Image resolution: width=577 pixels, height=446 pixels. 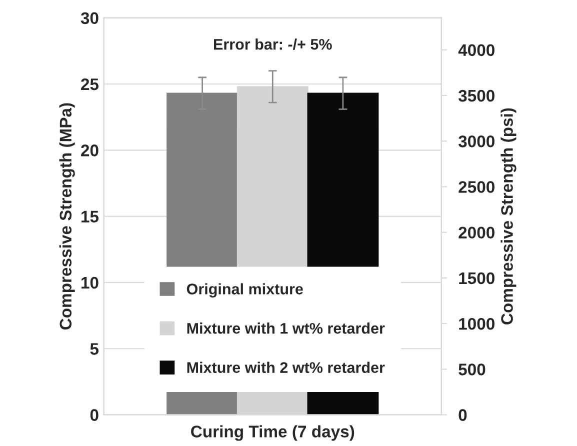 What do you see at coordinates (476, 187) in the screenshot?
I see `y2-tick-label: 2500` at bounding box center [476, 187].